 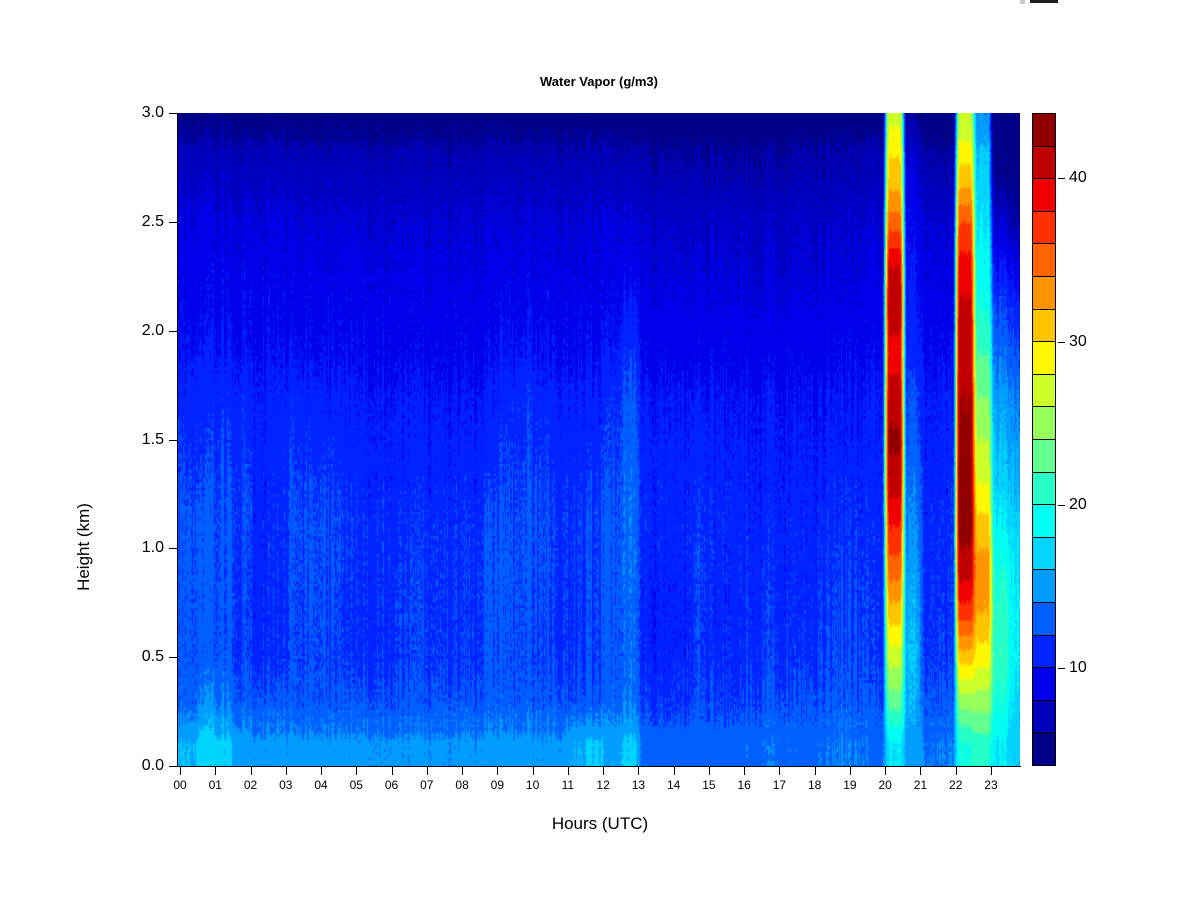 What do you see at coordinates (497, 785) in the screenshot?
I see `x-tick-label: 09` at bounding box center [497, 785].